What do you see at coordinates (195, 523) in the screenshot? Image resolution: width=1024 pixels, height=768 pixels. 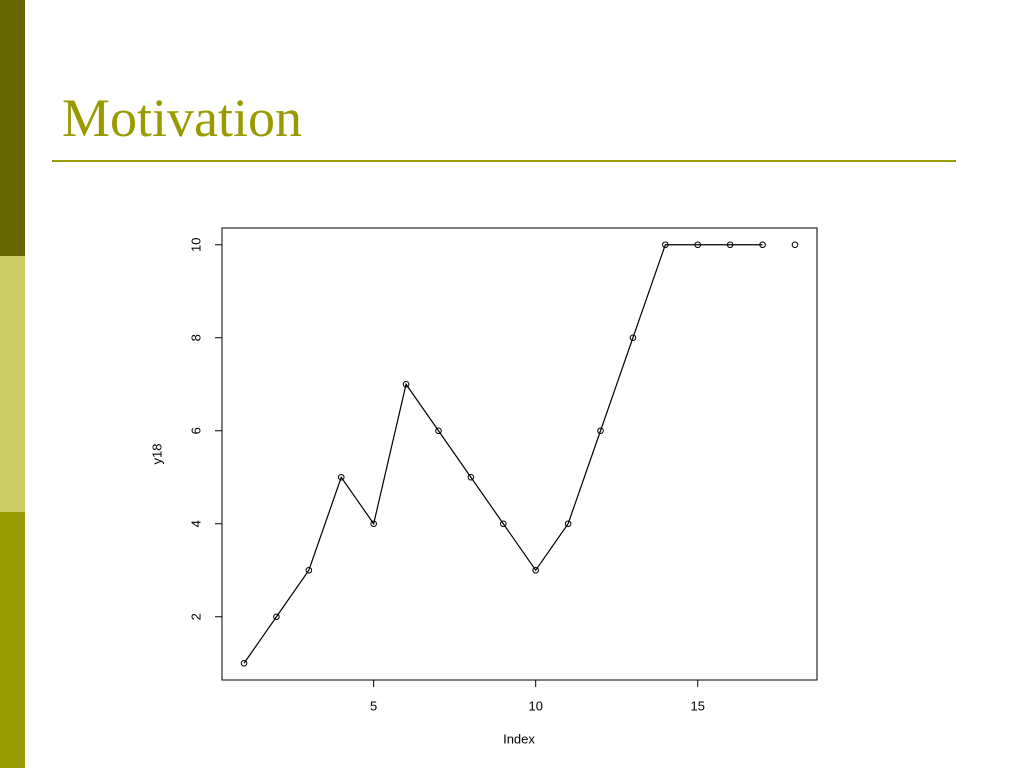 I see `y-tick-label: 4` at bounding box center [195, 523].